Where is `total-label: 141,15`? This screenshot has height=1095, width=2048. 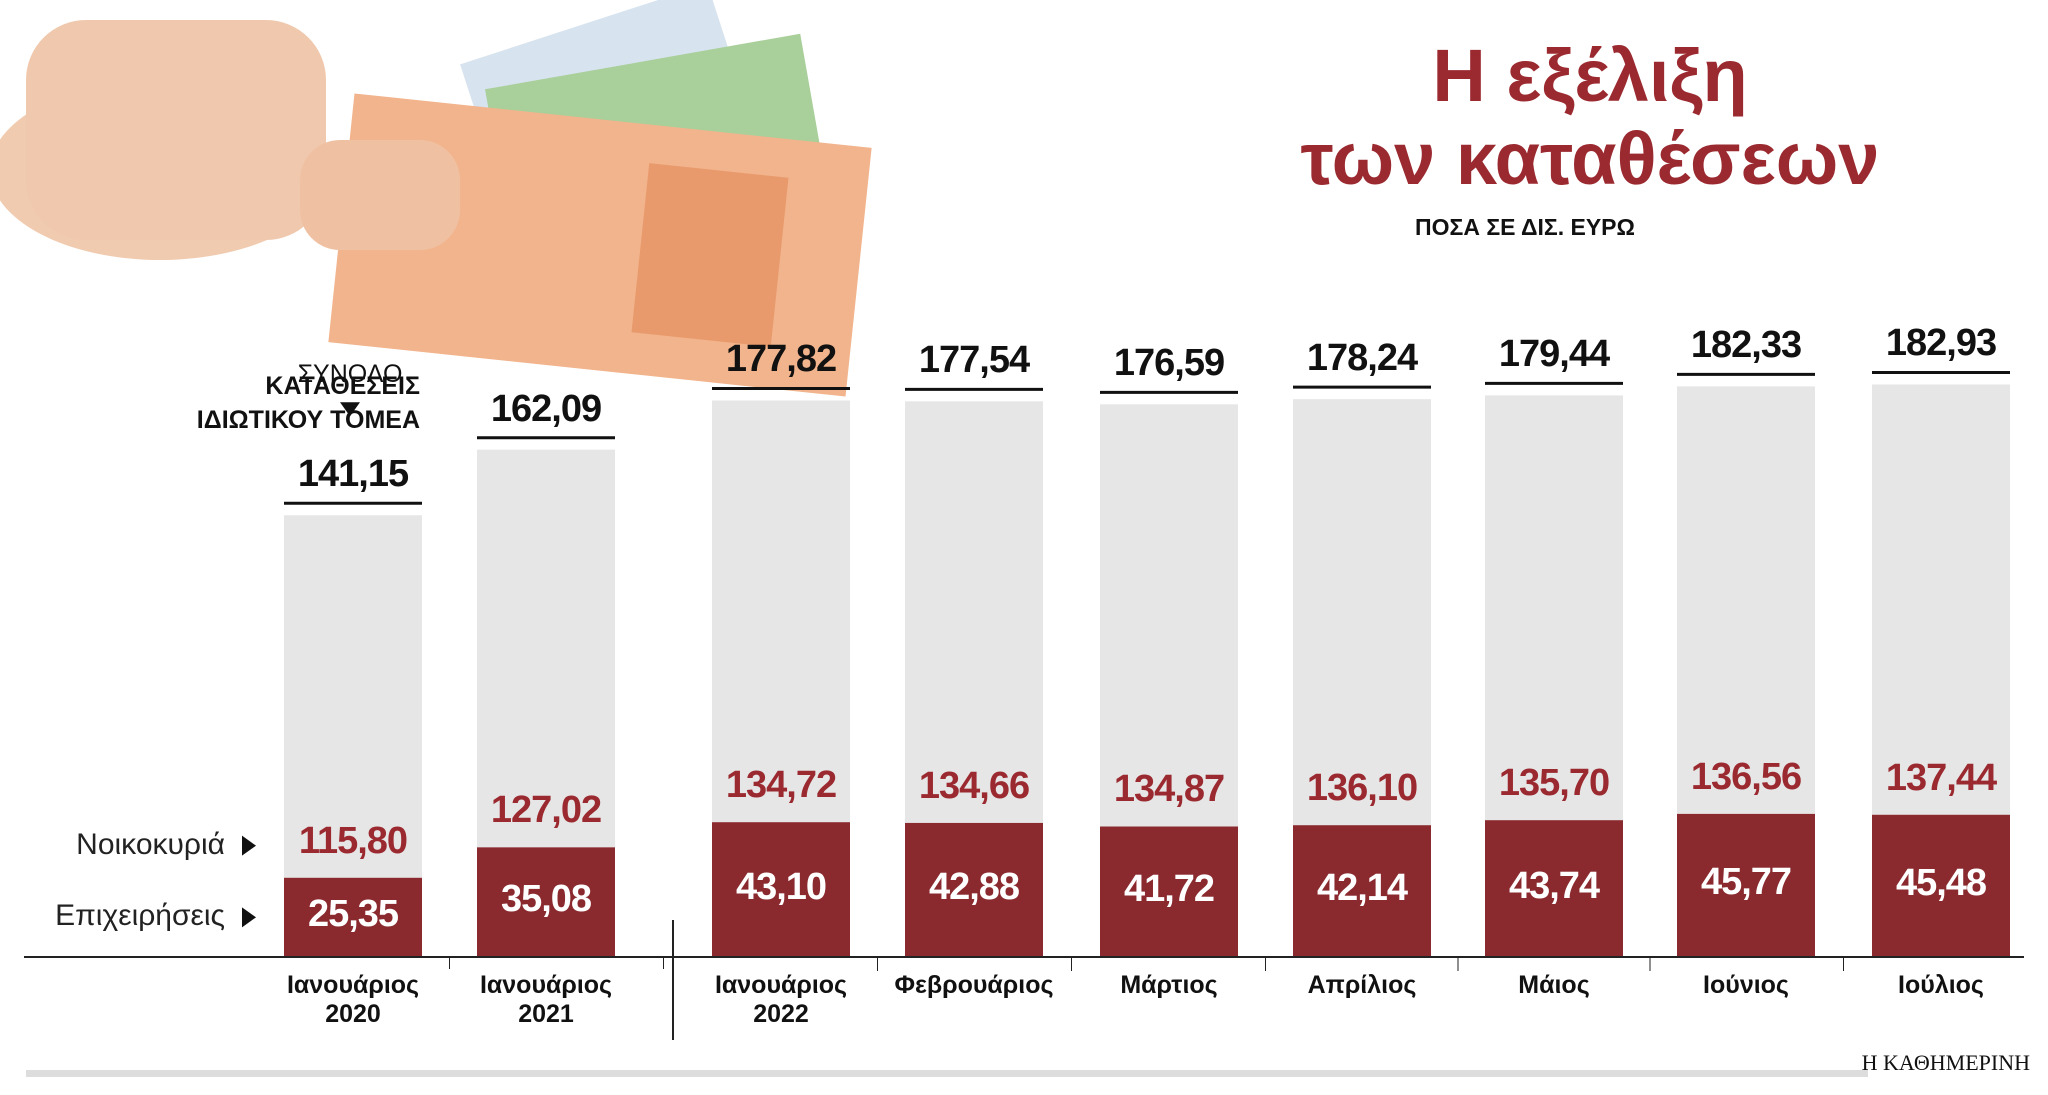 total-label: 141,15 is located at coordinates (353, 474).